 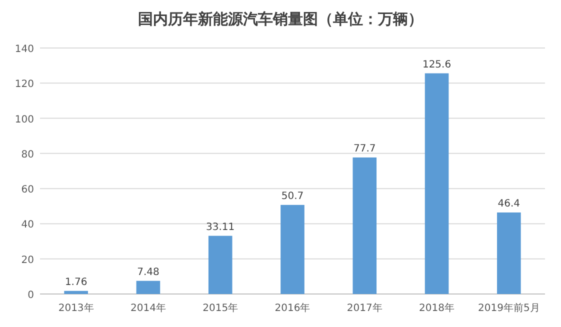 What do you see at coordinates (148, 308) in the screenshot?
I see `x-tick-label: 2014年` at bounding box center [148, 308].